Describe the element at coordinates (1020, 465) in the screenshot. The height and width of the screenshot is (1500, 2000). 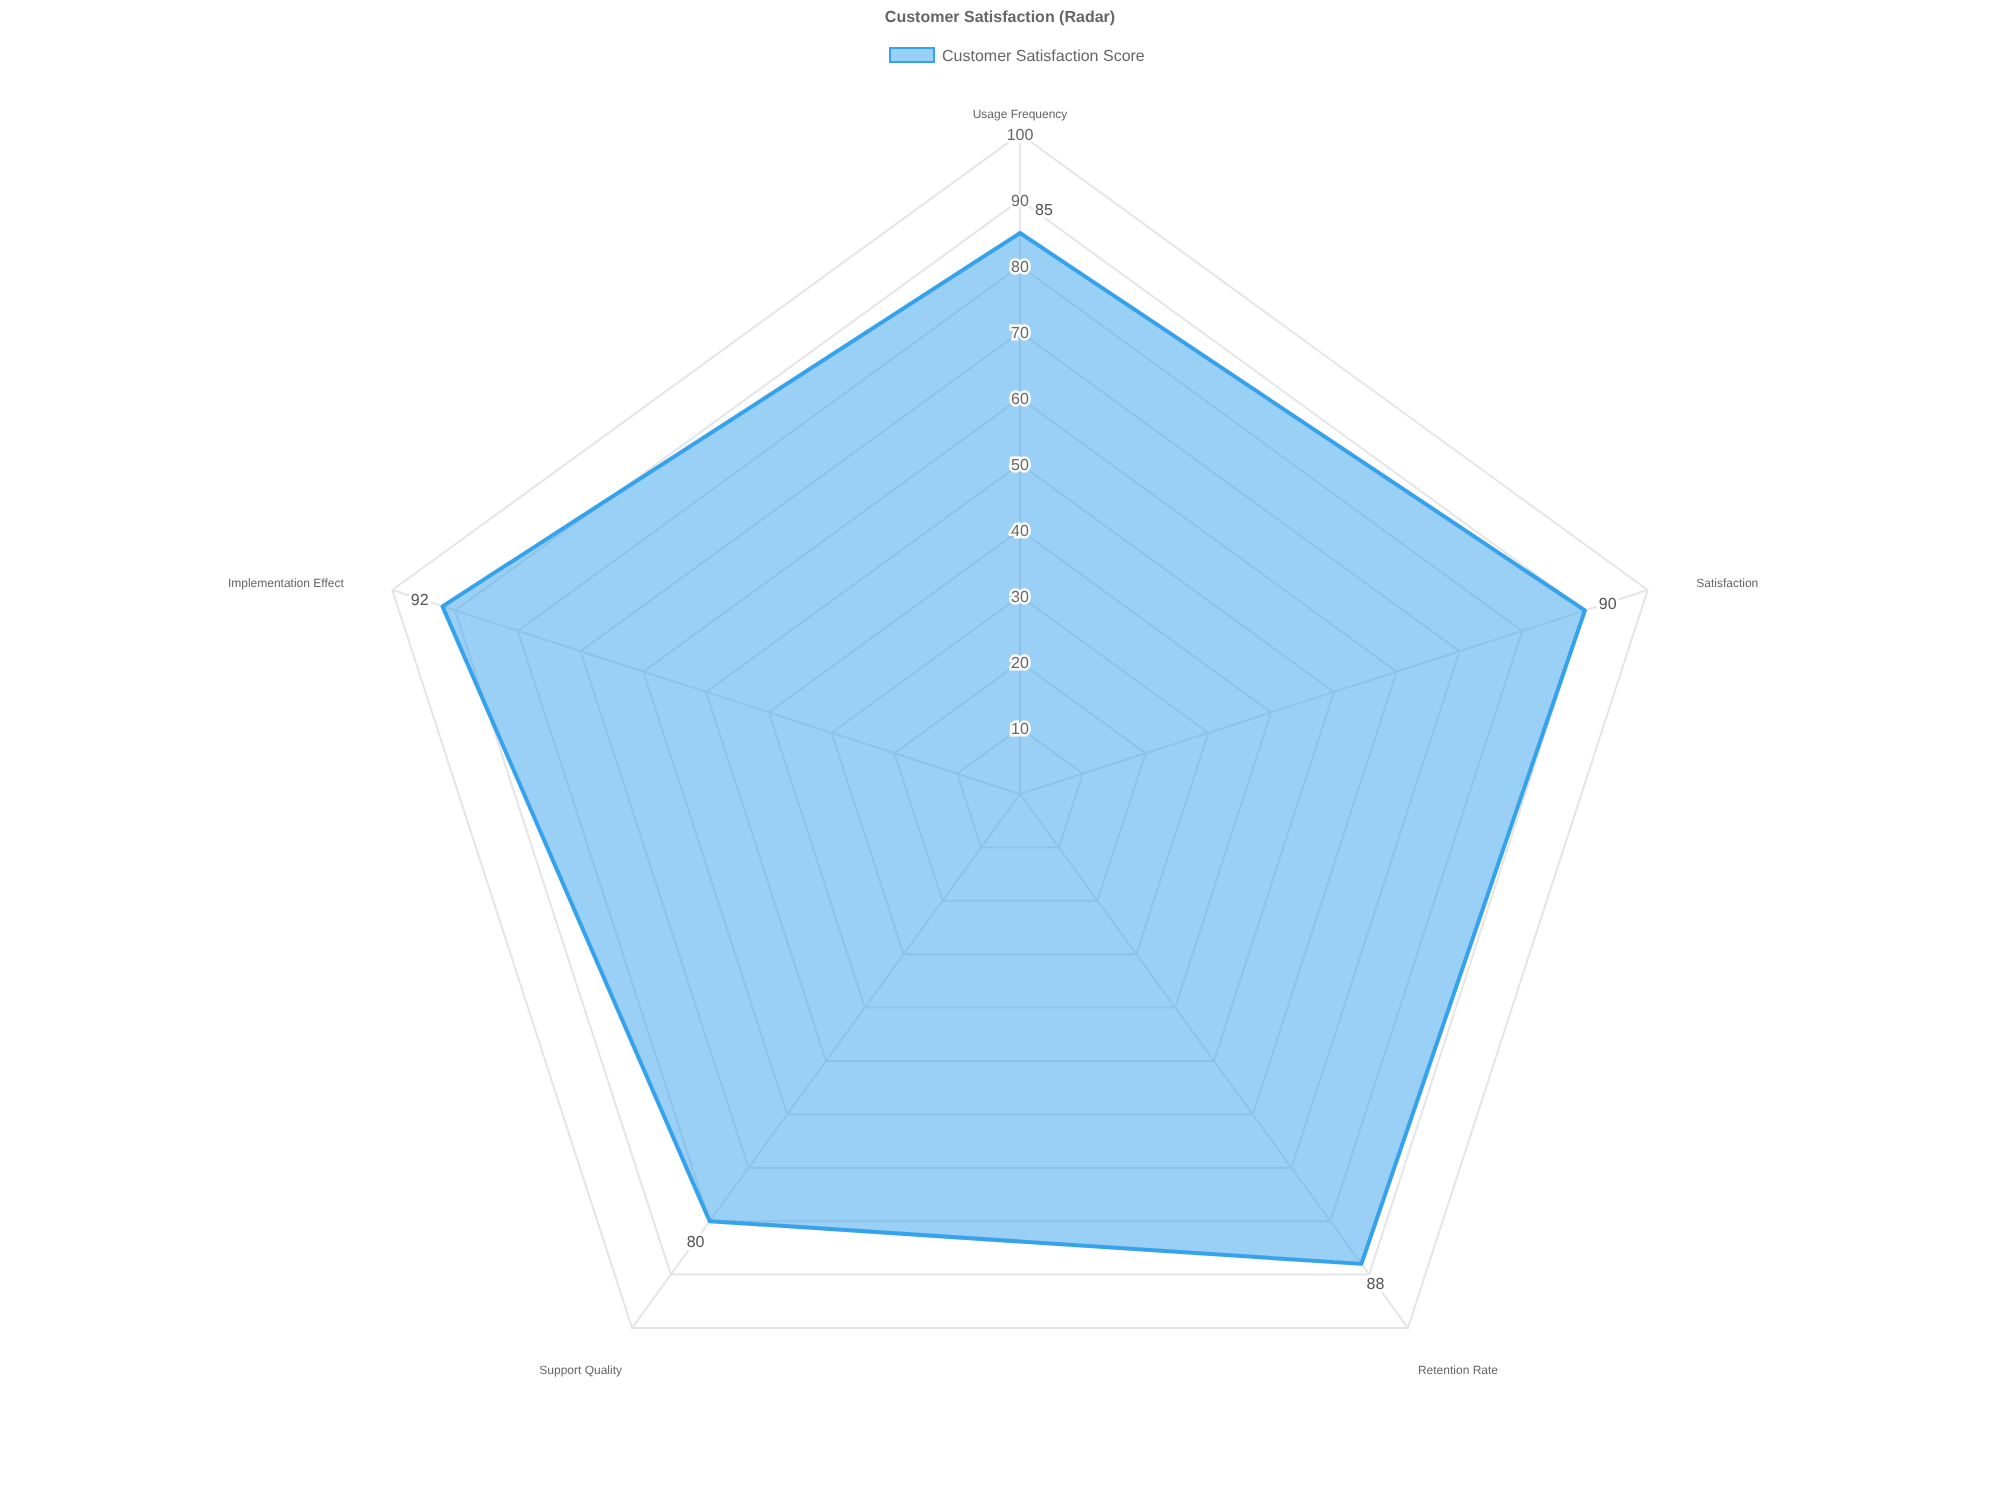
I see `y-tick-label: 50` at that location.